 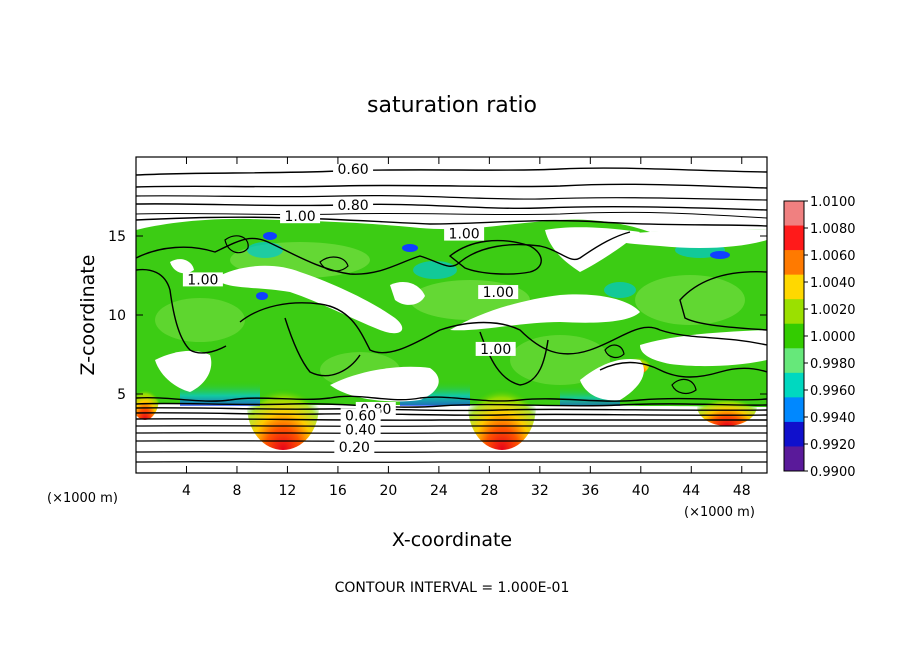 I want to click on colorbar-label: 1.0080, so click(x=833, y=229).